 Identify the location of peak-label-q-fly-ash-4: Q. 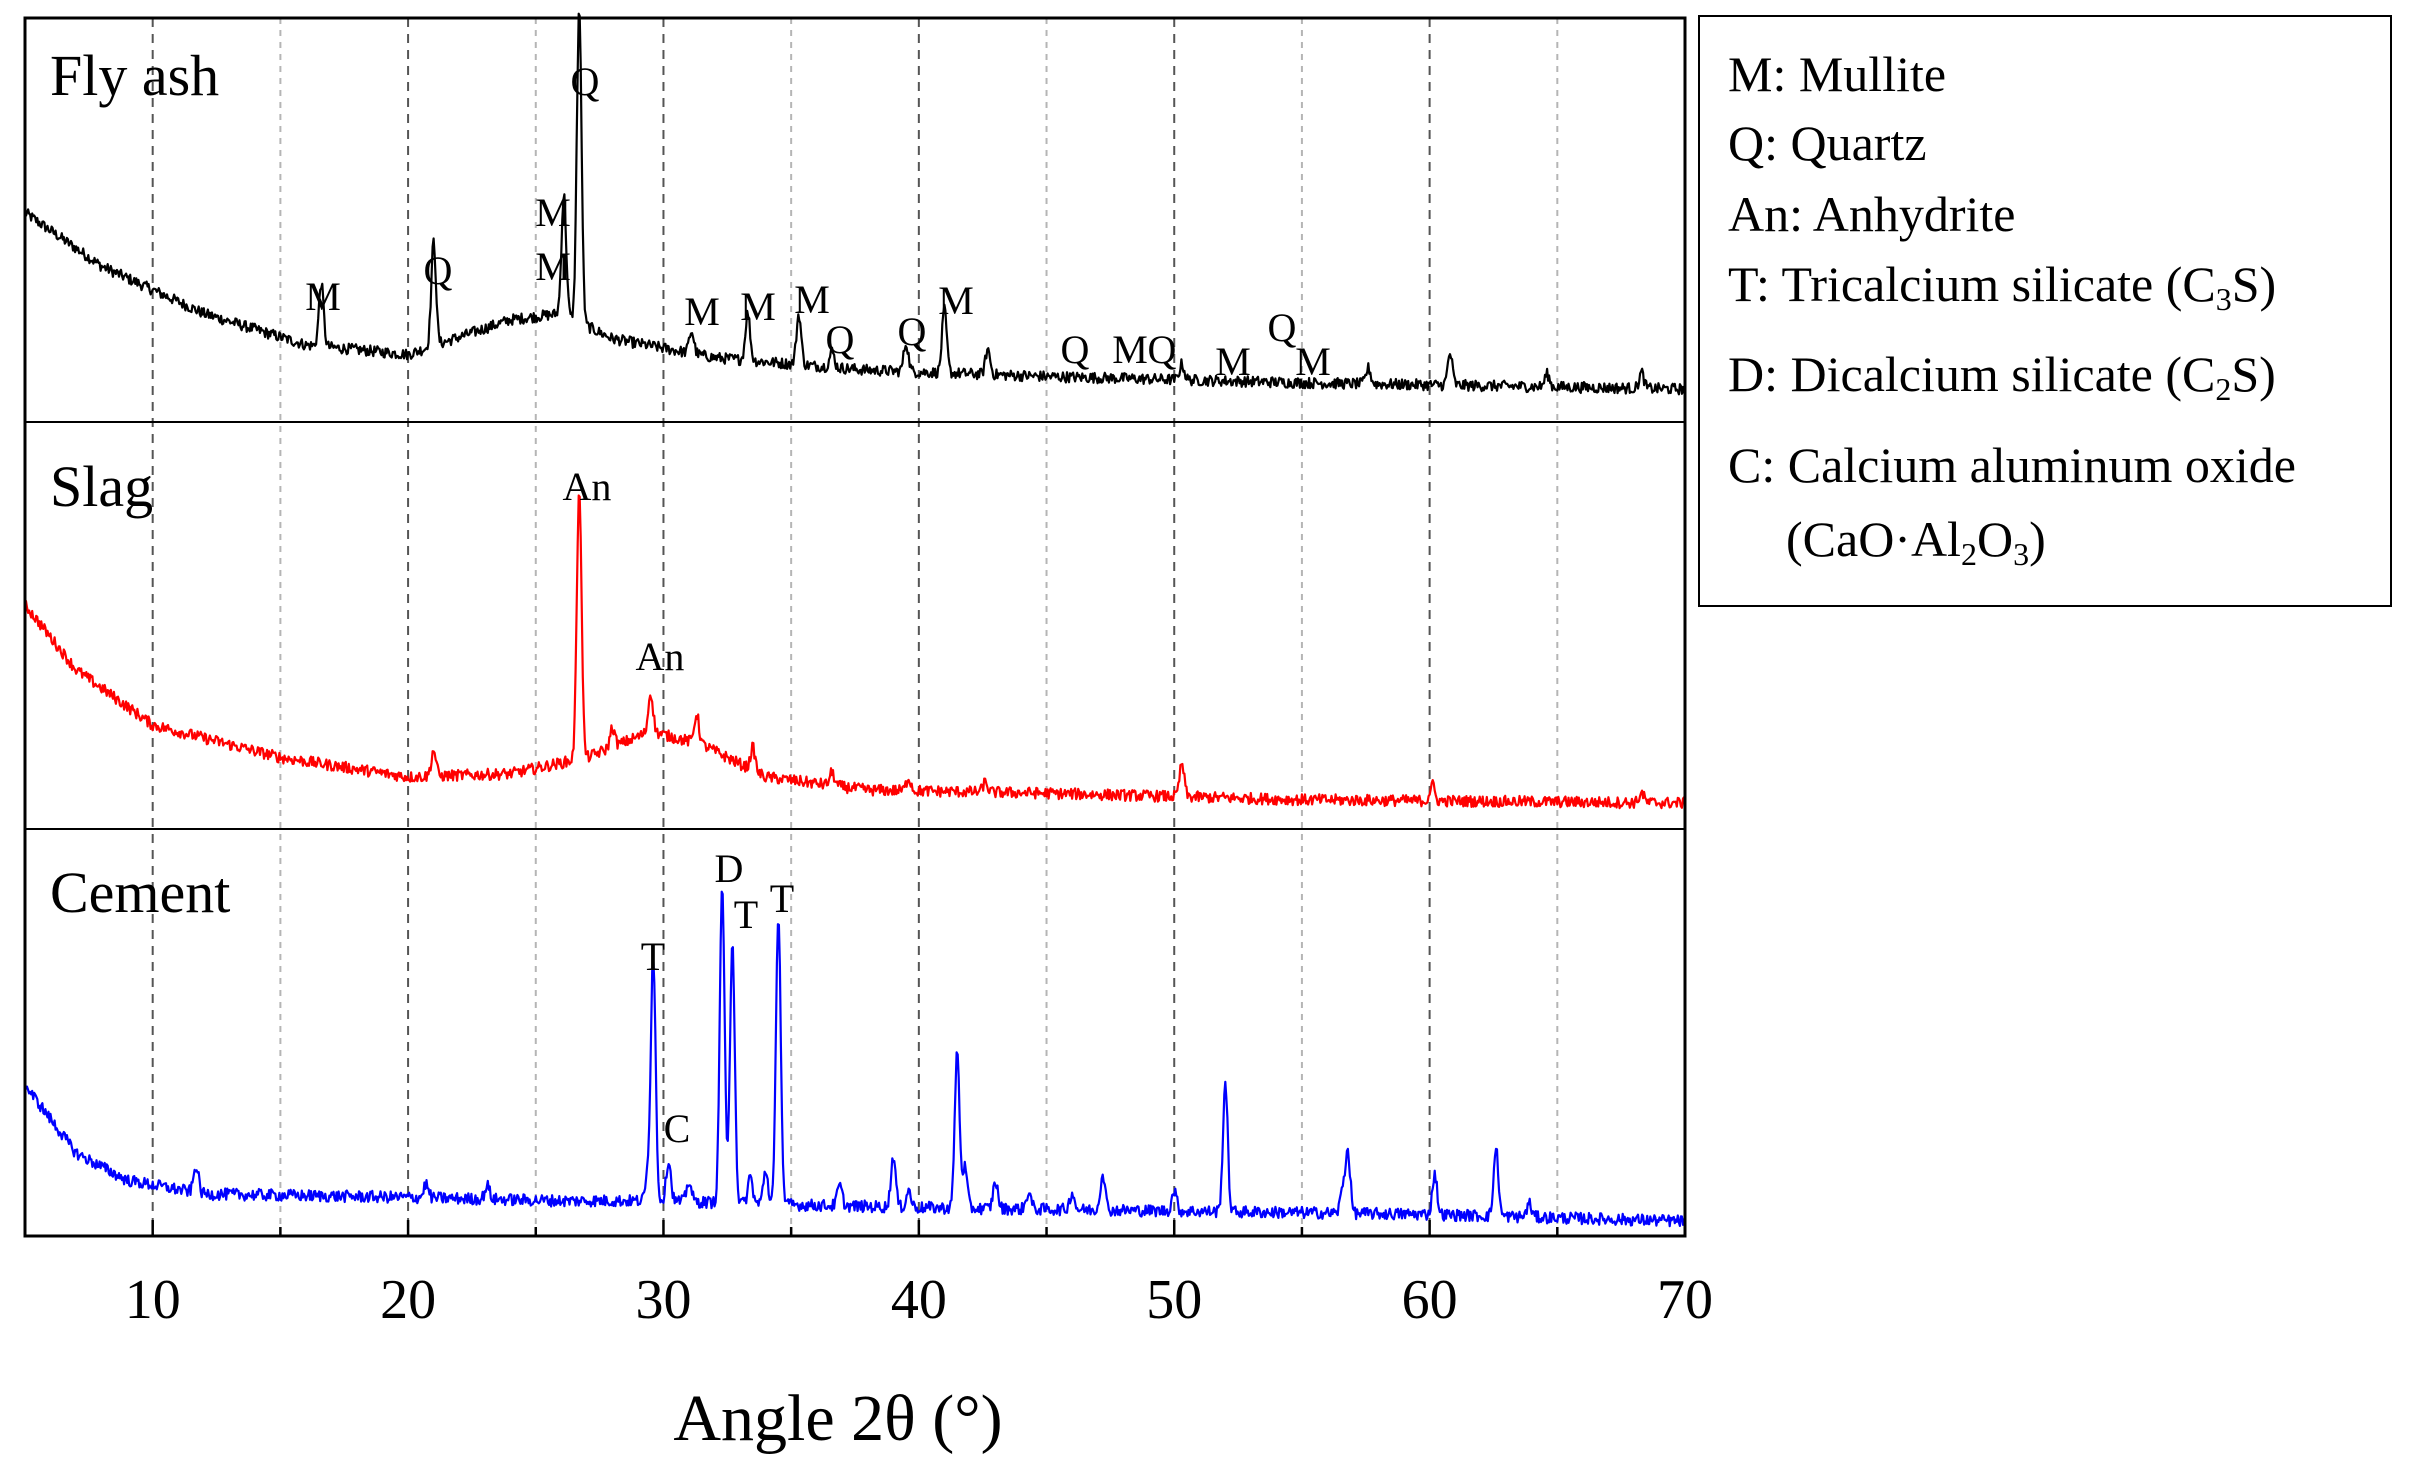
(585, 81).